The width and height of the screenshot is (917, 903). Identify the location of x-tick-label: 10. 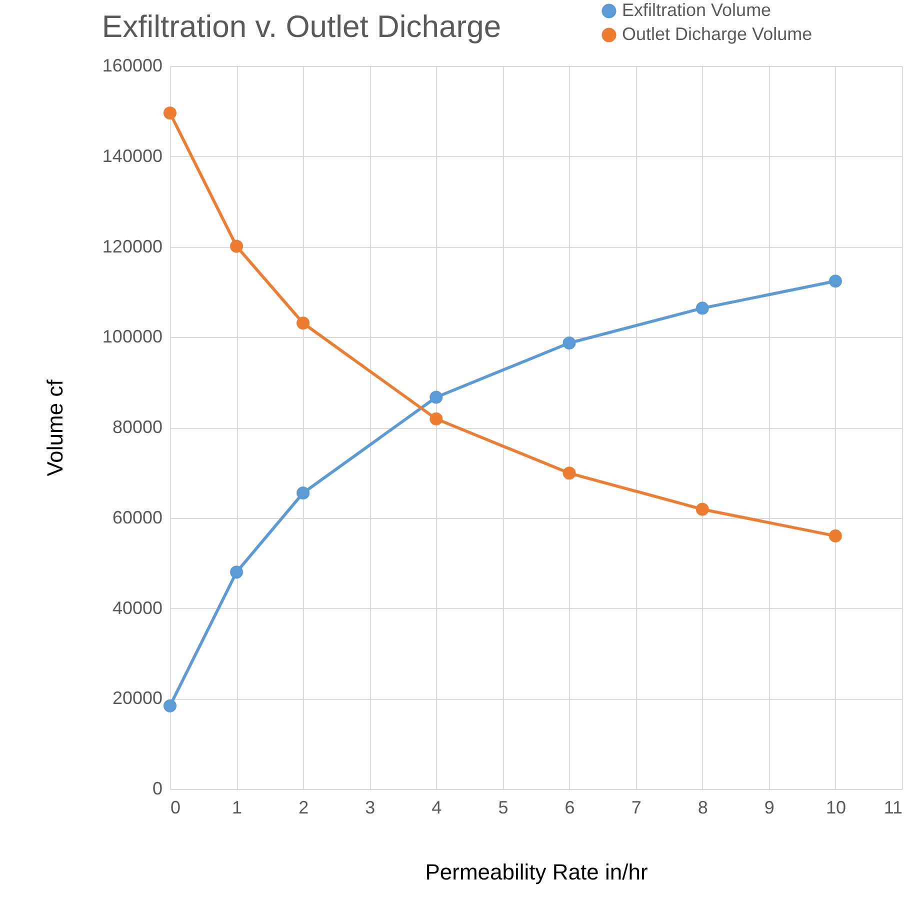
(836, 808).